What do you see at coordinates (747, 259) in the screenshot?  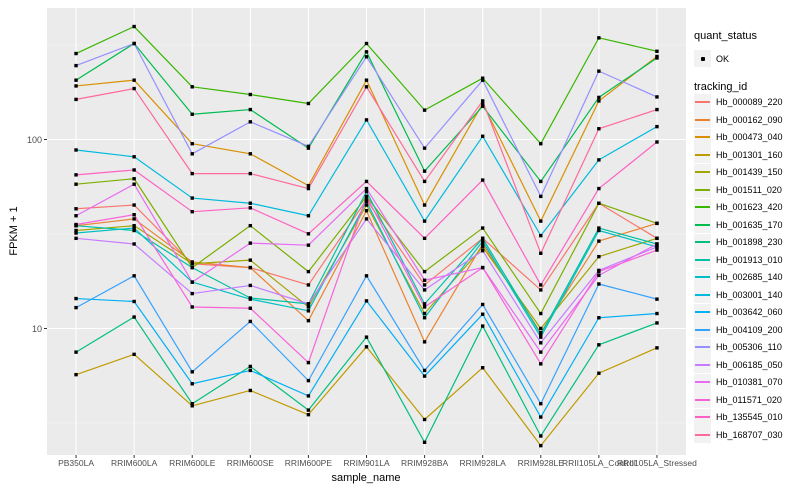 I see `legend-item-tracking-id: Hb_001913_010` at bounding box center [747, 259].